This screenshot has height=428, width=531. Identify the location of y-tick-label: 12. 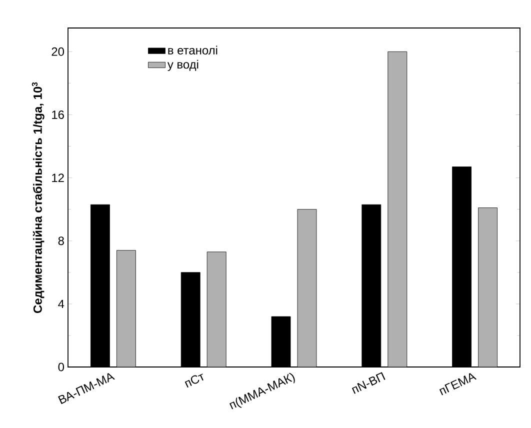
(58, 178).